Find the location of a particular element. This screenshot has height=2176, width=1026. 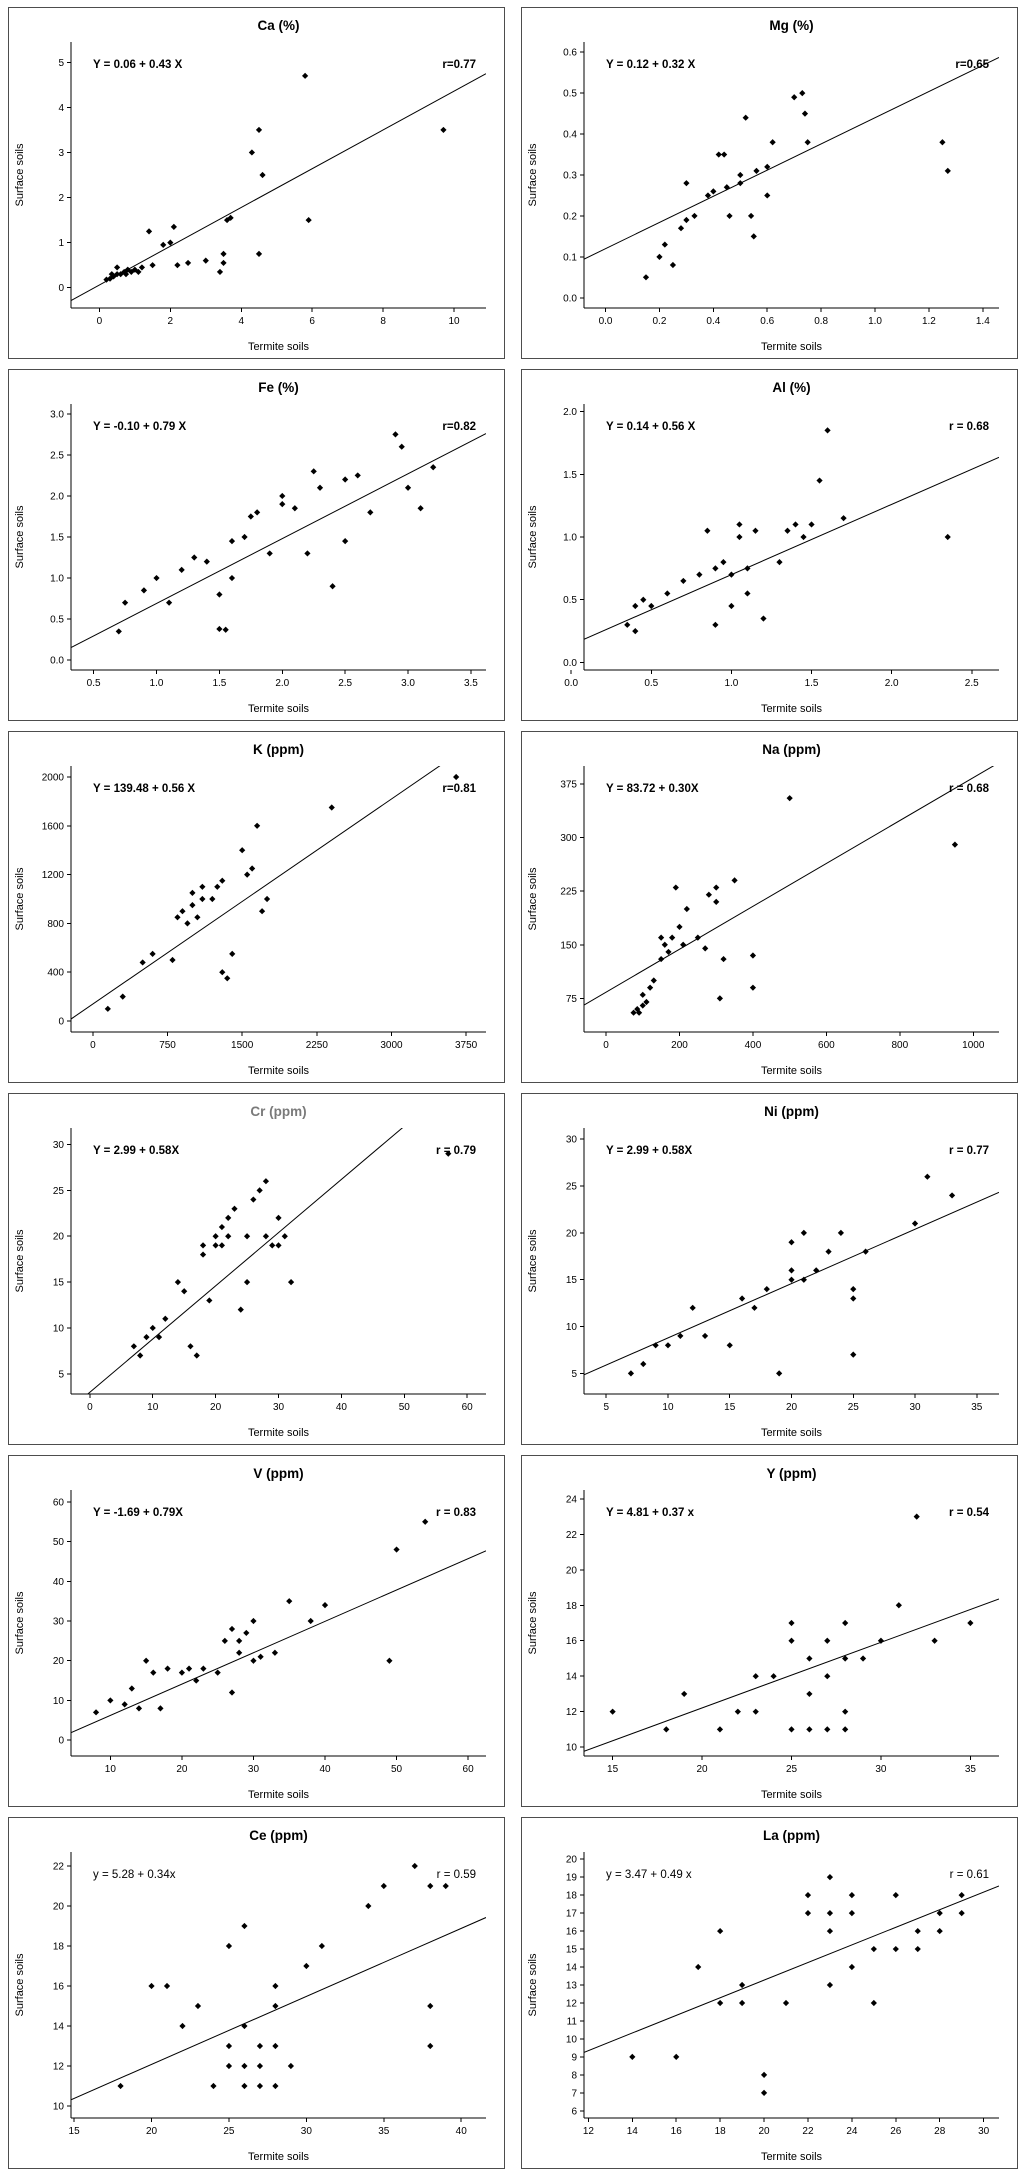

y-tick-label: 50 is located at coordinates (59, 1542).